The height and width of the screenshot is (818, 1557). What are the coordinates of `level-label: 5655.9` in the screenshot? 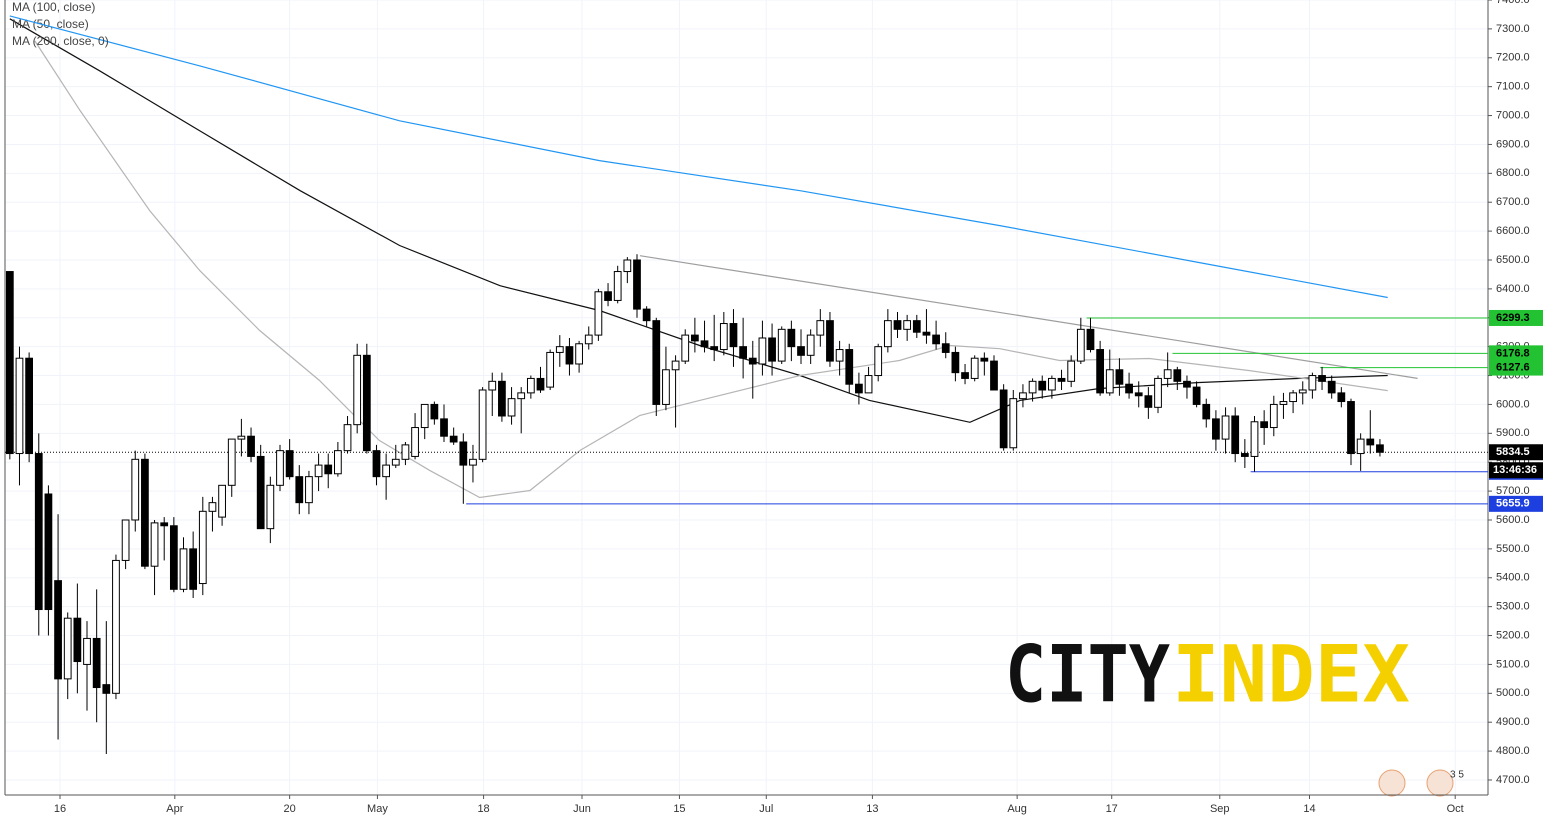 It's located at (1513, 504).